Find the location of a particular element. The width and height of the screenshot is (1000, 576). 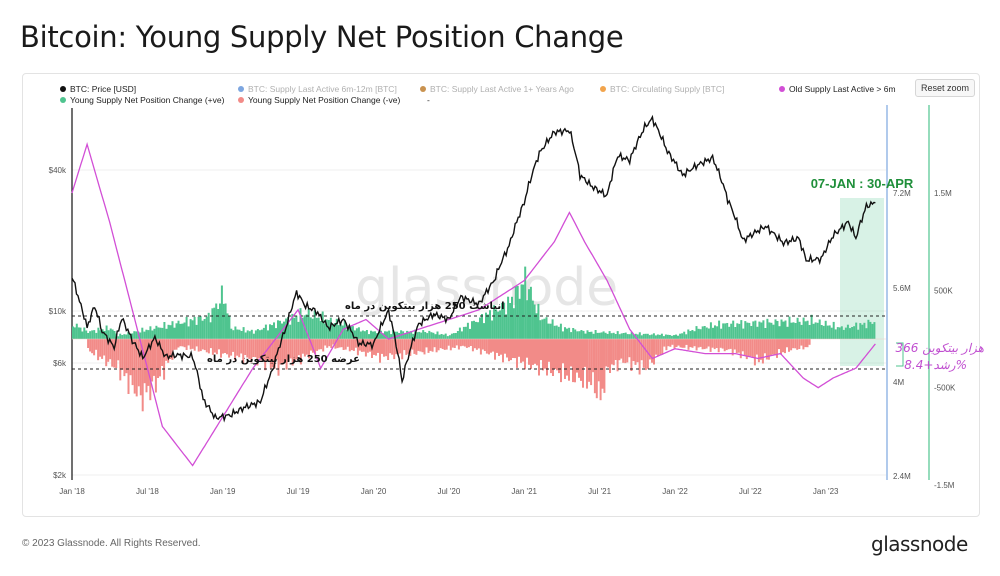

legend-label: - is located at coordinates (428, 100).